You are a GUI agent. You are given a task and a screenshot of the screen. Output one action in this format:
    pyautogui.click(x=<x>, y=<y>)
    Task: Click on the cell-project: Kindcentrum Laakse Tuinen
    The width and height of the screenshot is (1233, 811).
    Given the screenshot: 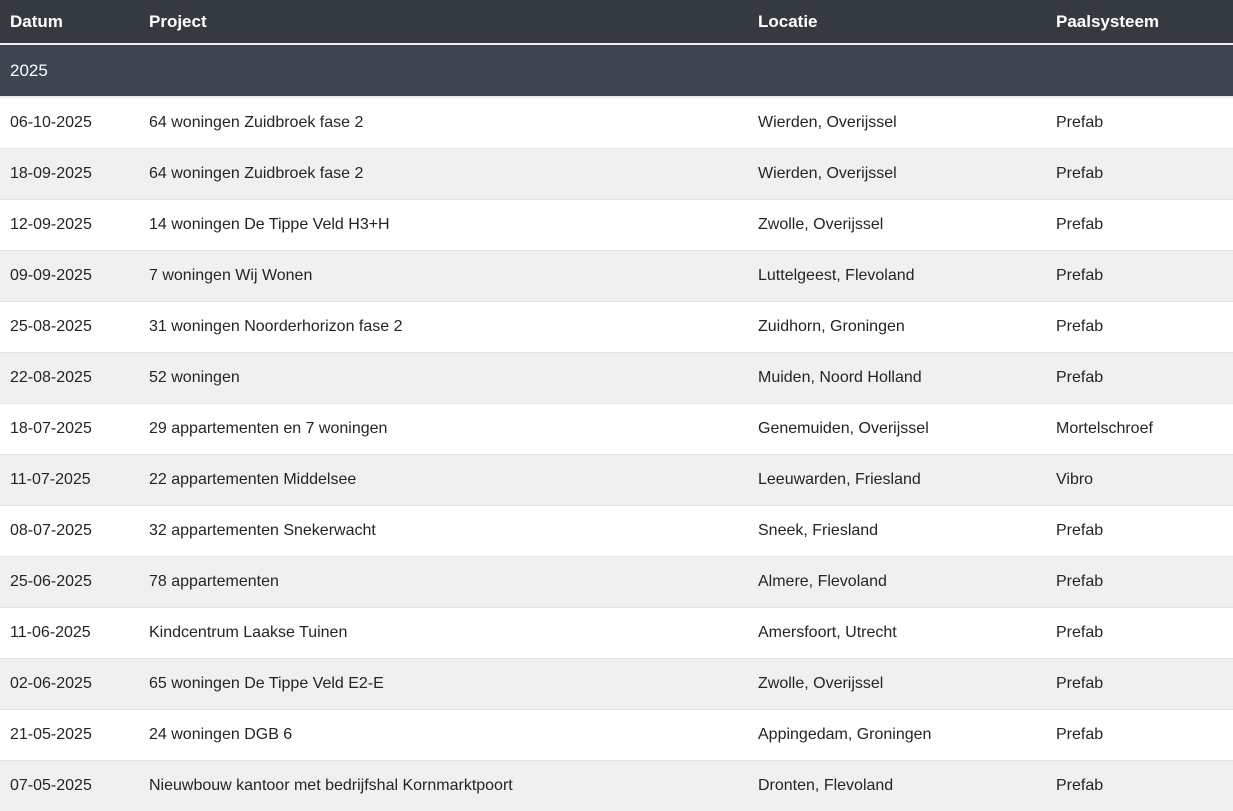 What is the action you would take?
    pyautogui.click(x=443, y=633)
    